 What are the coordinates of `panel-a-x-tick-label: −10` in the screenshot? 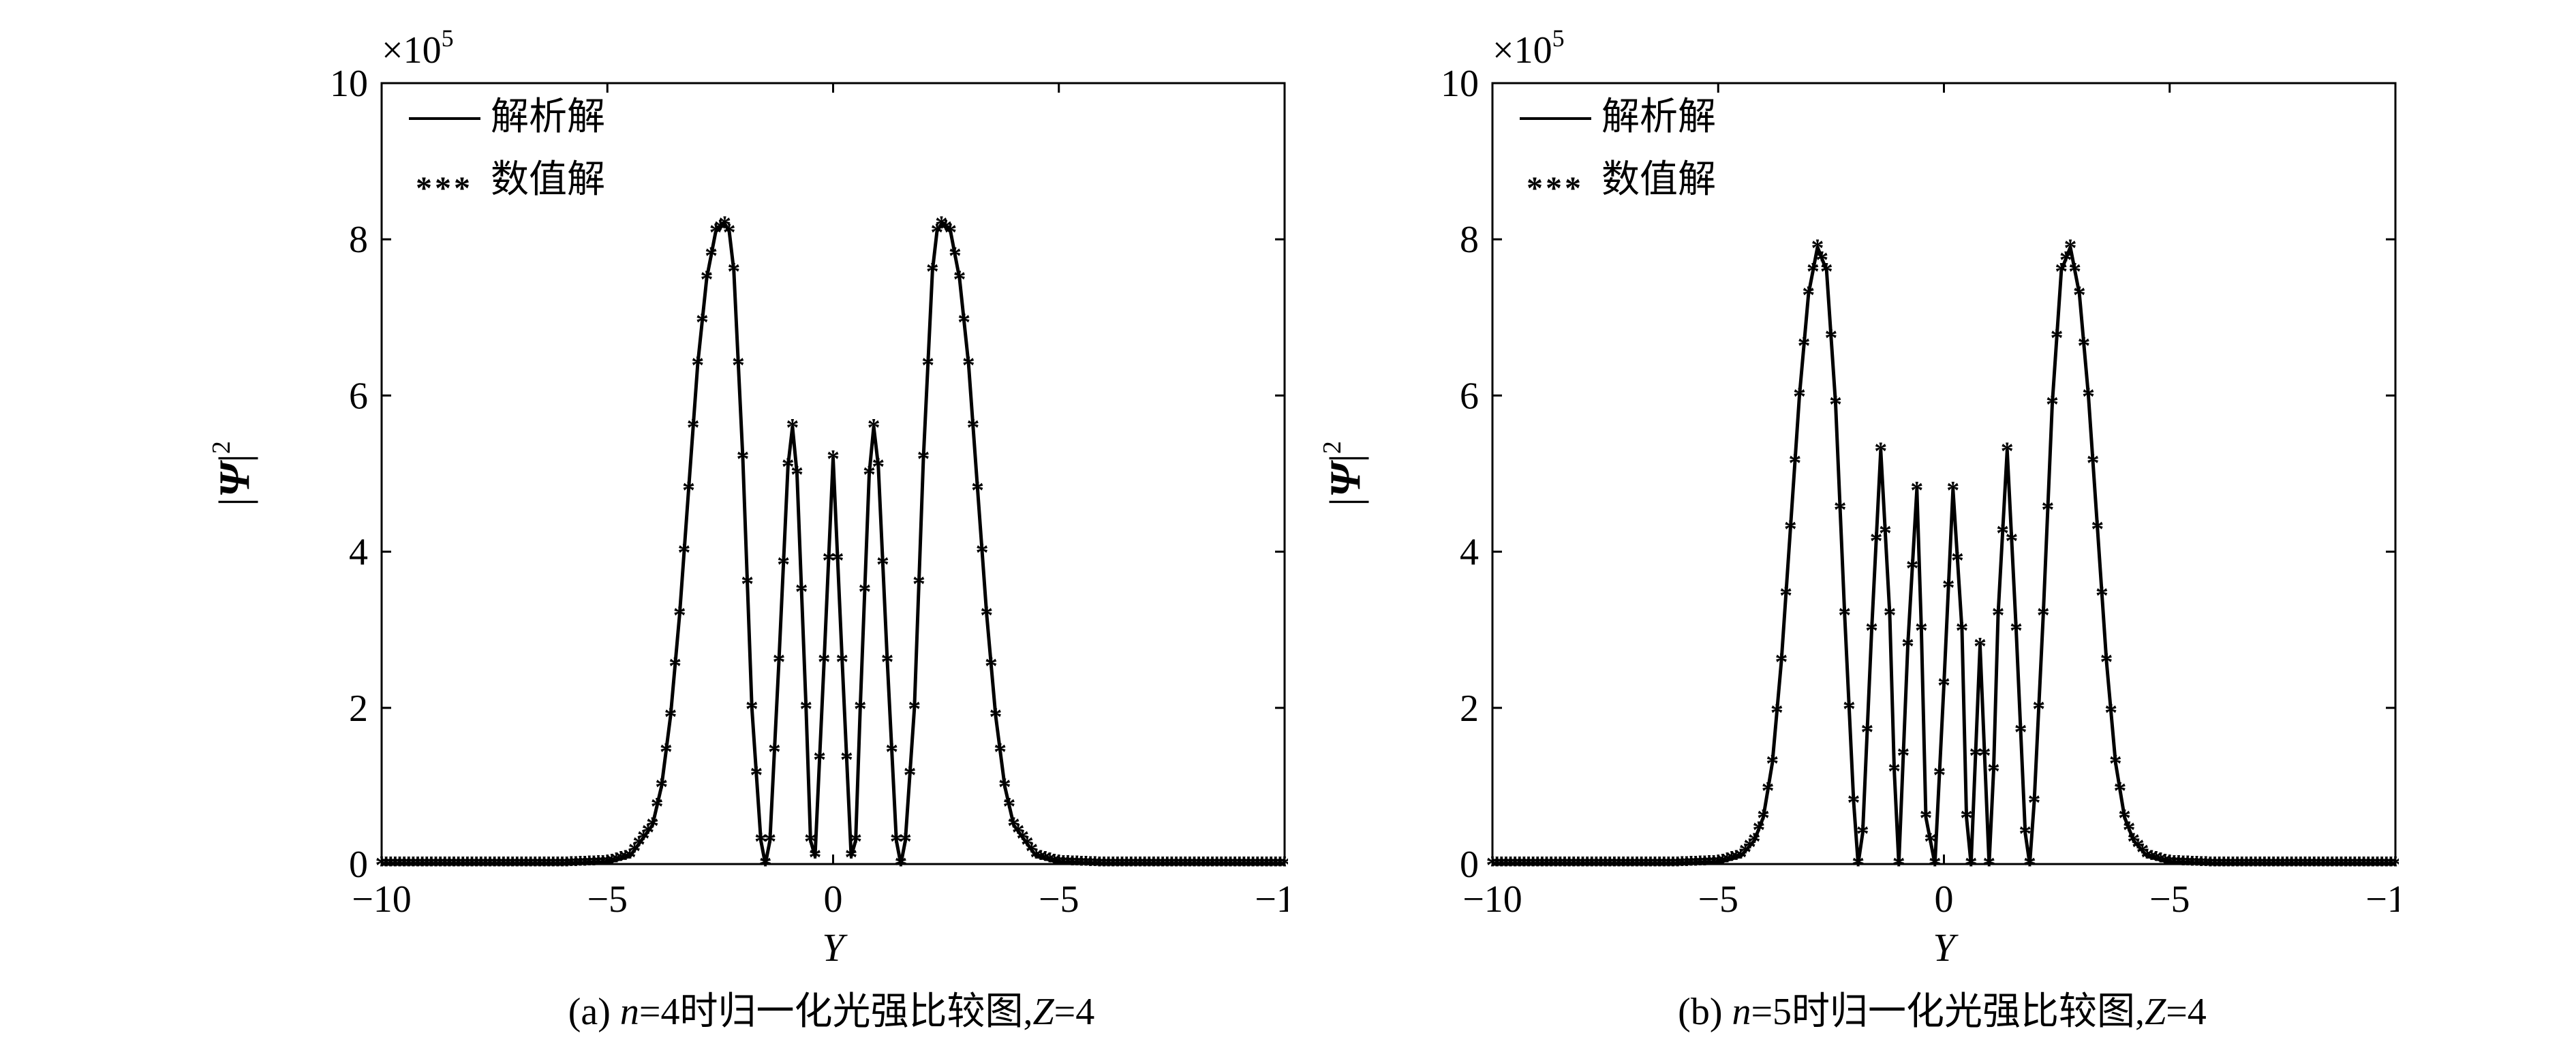 It's located at (1271, 900).